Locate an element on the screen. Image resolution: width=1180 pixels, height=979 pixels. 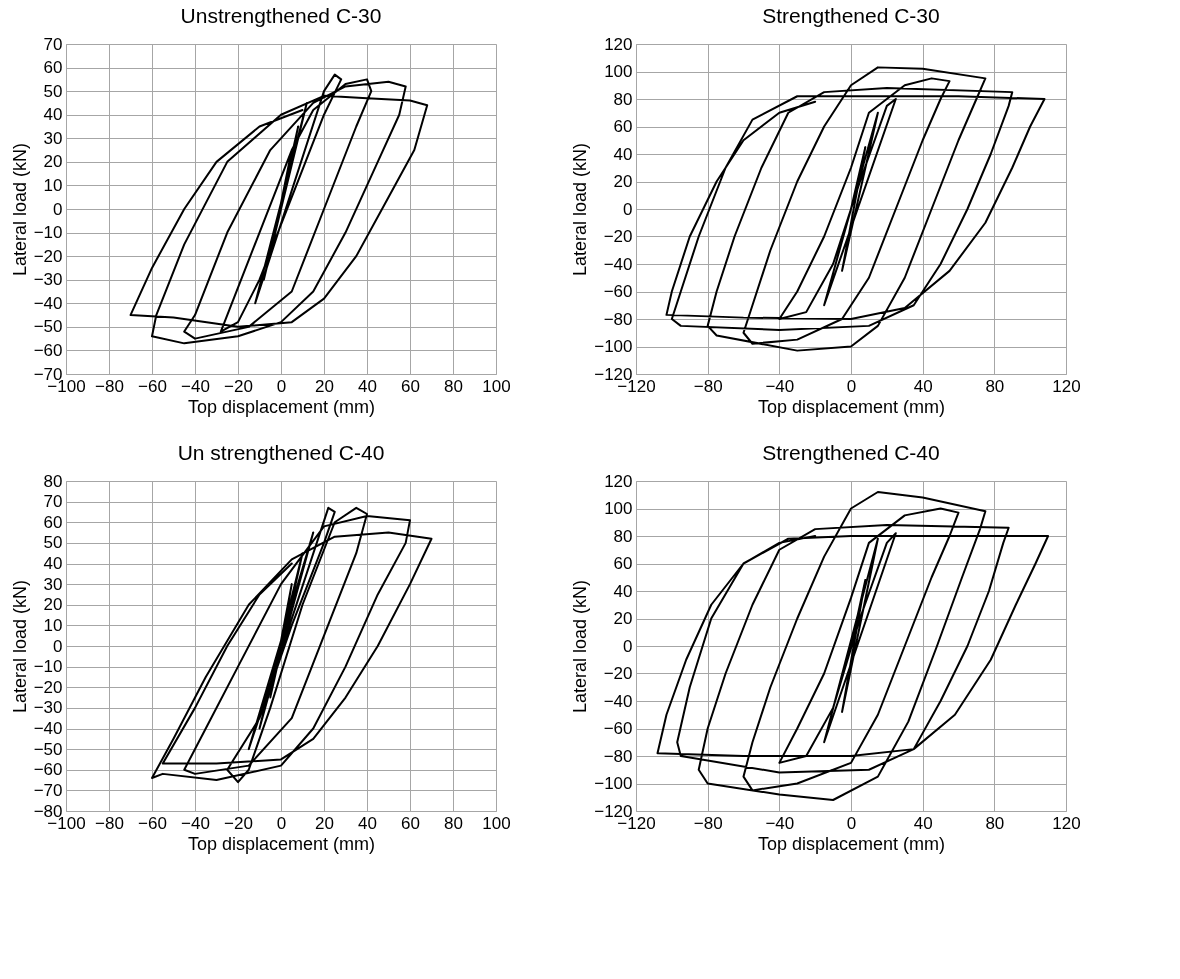
y-tick-label: −70 is located at coordinates (48, 790).